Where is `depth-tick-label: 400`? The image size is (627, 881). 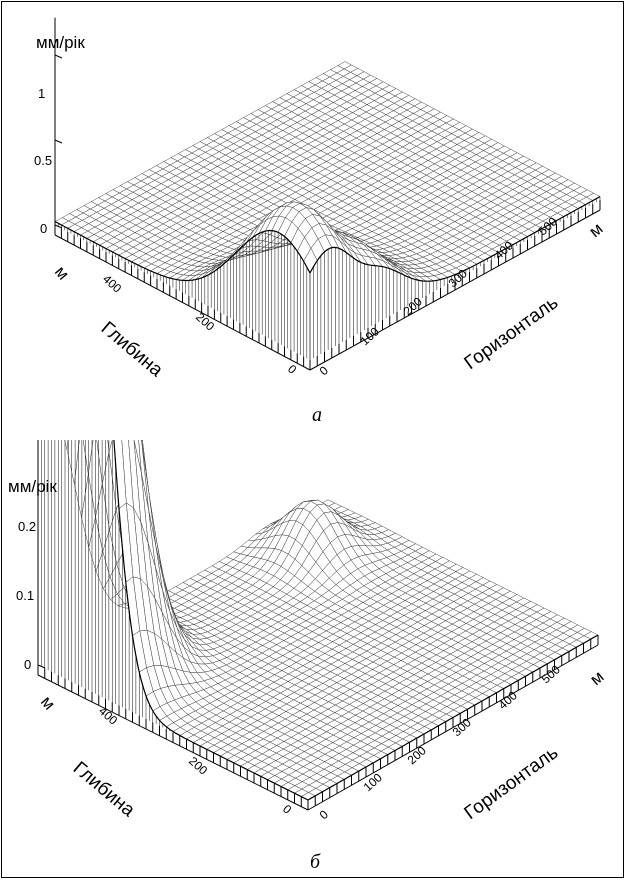
depth-tick-label: 400 is located at coordinates (112, 284).